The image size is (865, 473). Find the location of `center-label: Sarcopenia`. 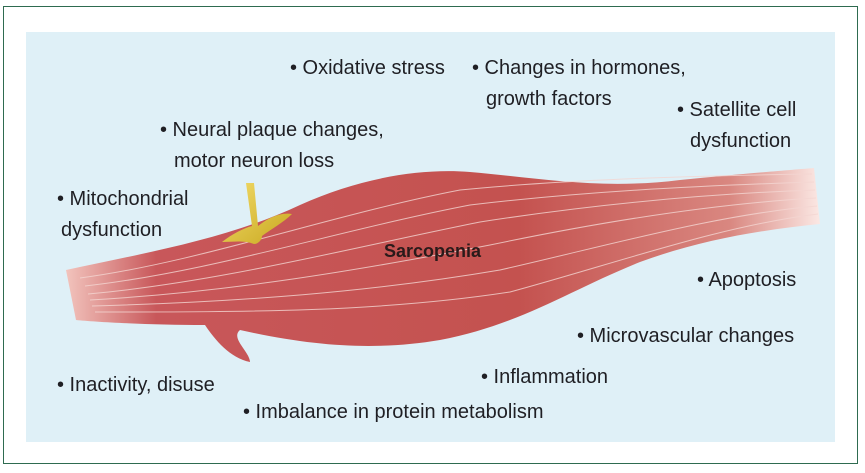

center-label: Sarcopenia is located at coordinates (433, 251).